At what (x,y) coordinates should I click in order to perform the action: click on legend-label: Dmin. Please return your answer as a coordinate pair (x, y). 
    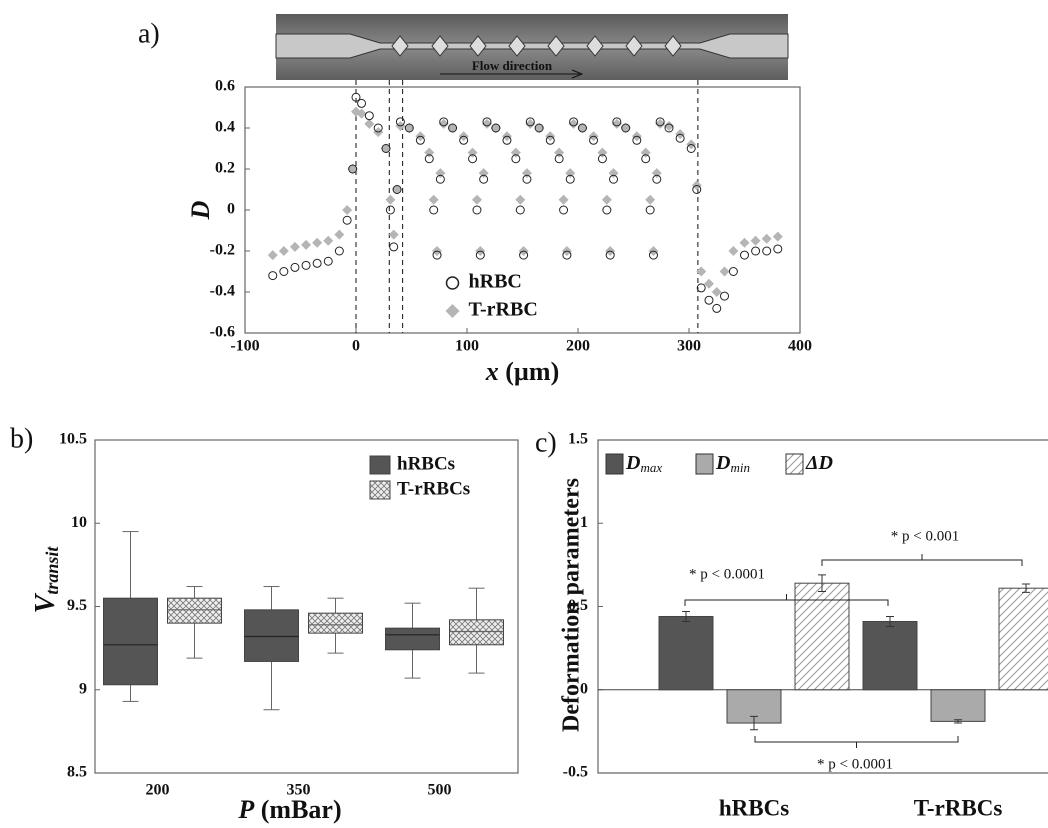
    Looking at the image, I should click on (732, 463).